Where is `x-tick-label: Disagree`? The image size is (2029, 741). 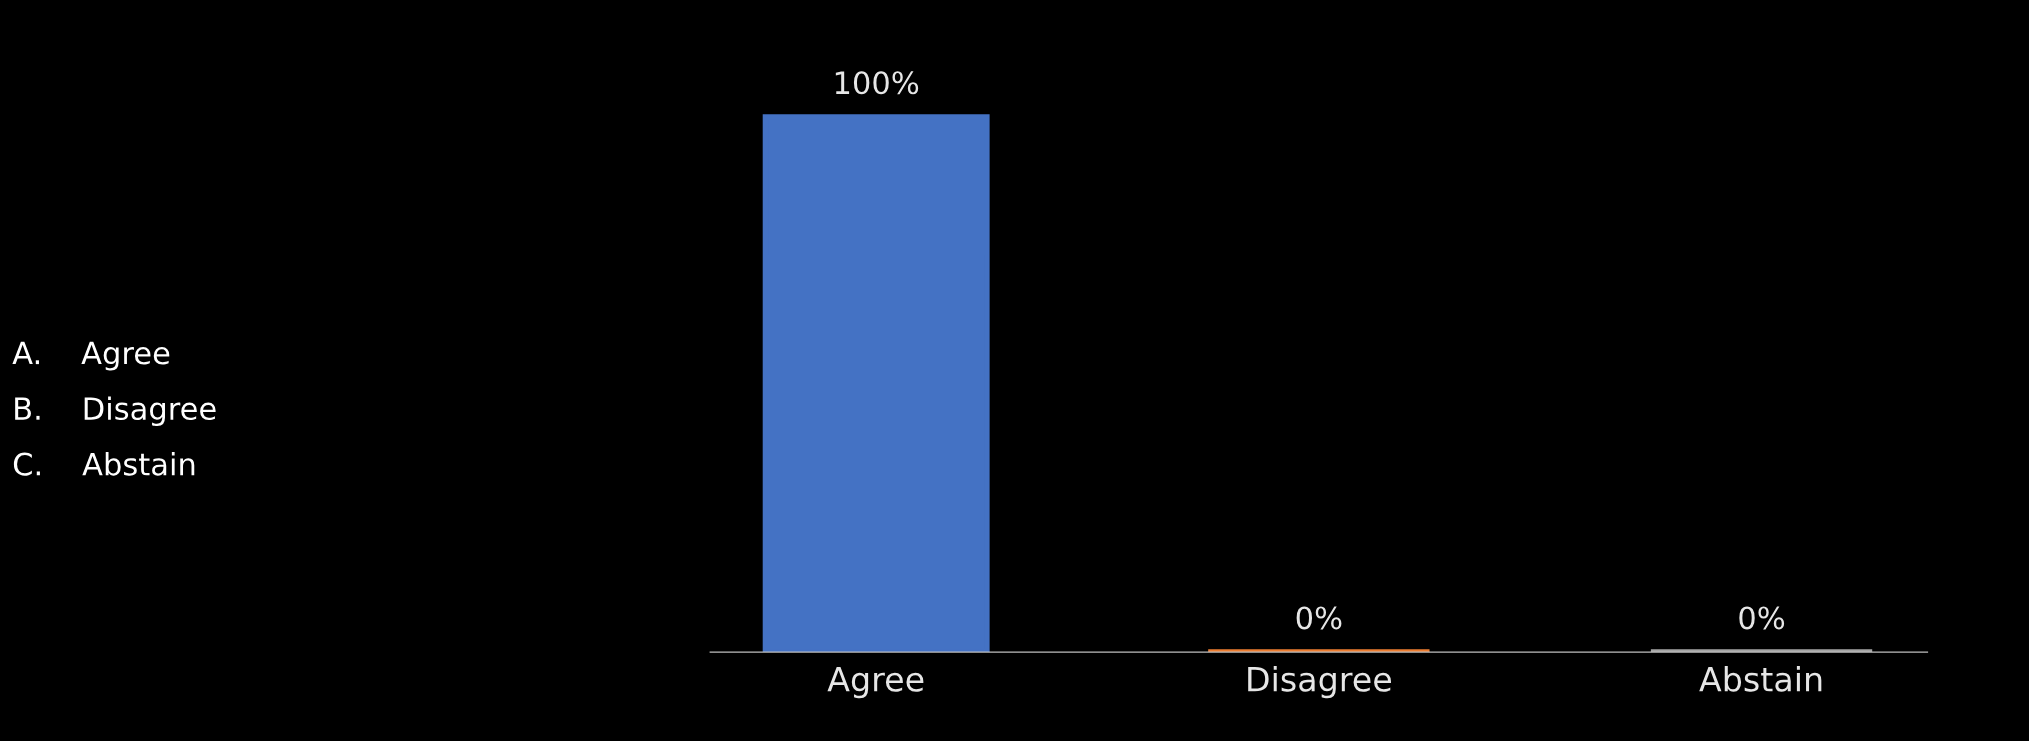 x-tick-label: Disagree is located at coordinates (1319, 682).